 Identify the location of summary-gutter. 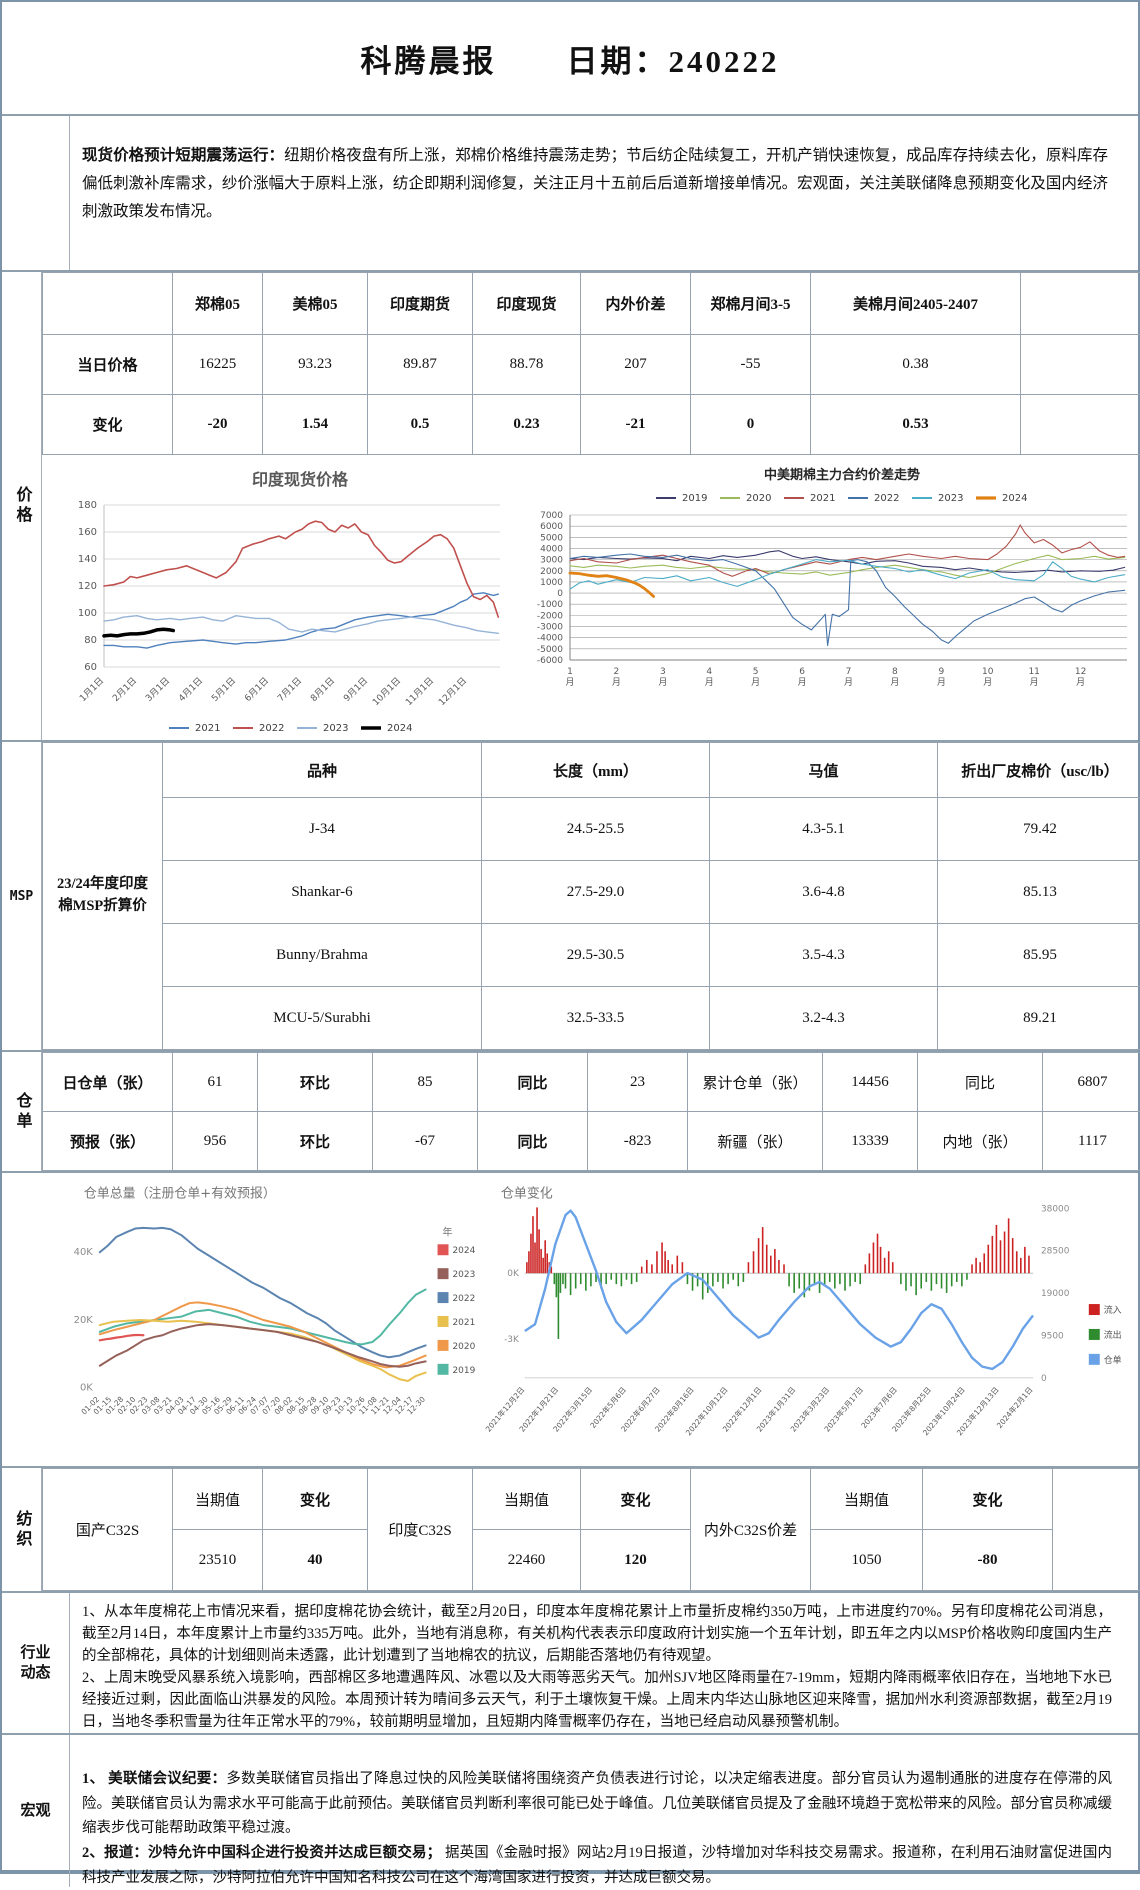
(36, 193).